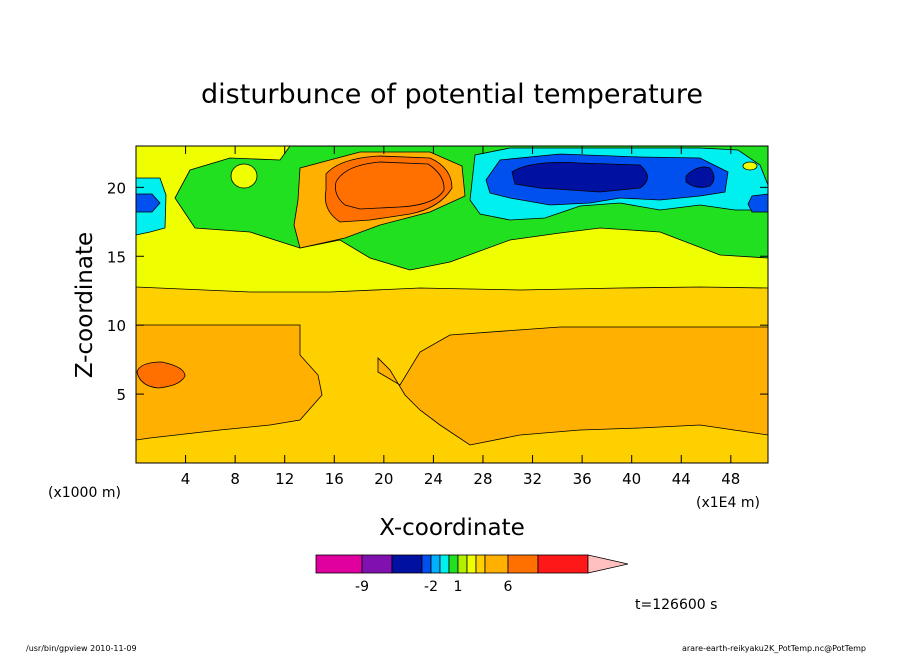  Describe the element at coordinates (750, 166) in the screenshot. I see `region-small-yellow-dot` at that location.